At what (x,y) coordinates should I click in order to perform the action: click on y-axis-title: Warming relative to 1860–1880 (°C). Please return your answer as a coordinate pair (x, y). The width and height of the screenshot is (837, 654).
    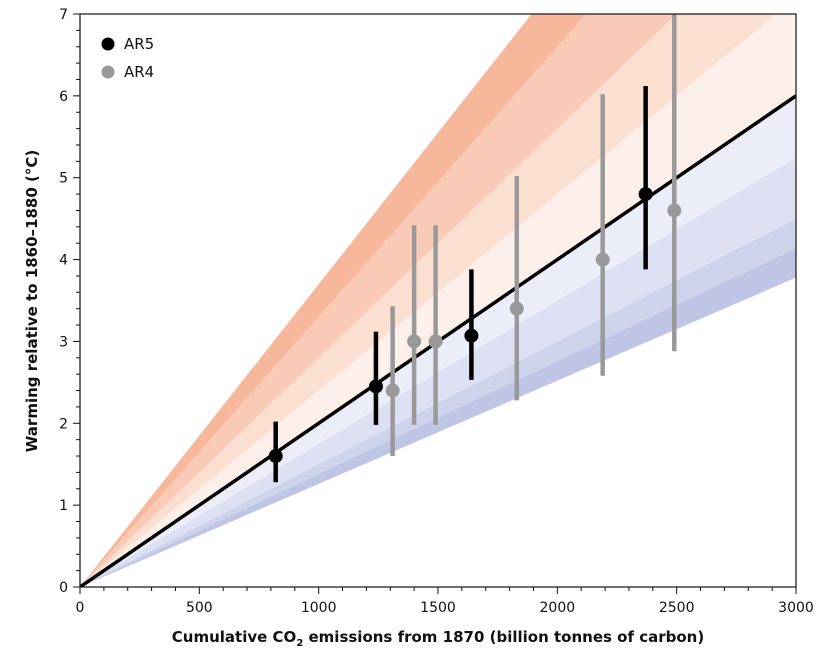
    Looking at the image, I should click on (32, 301).